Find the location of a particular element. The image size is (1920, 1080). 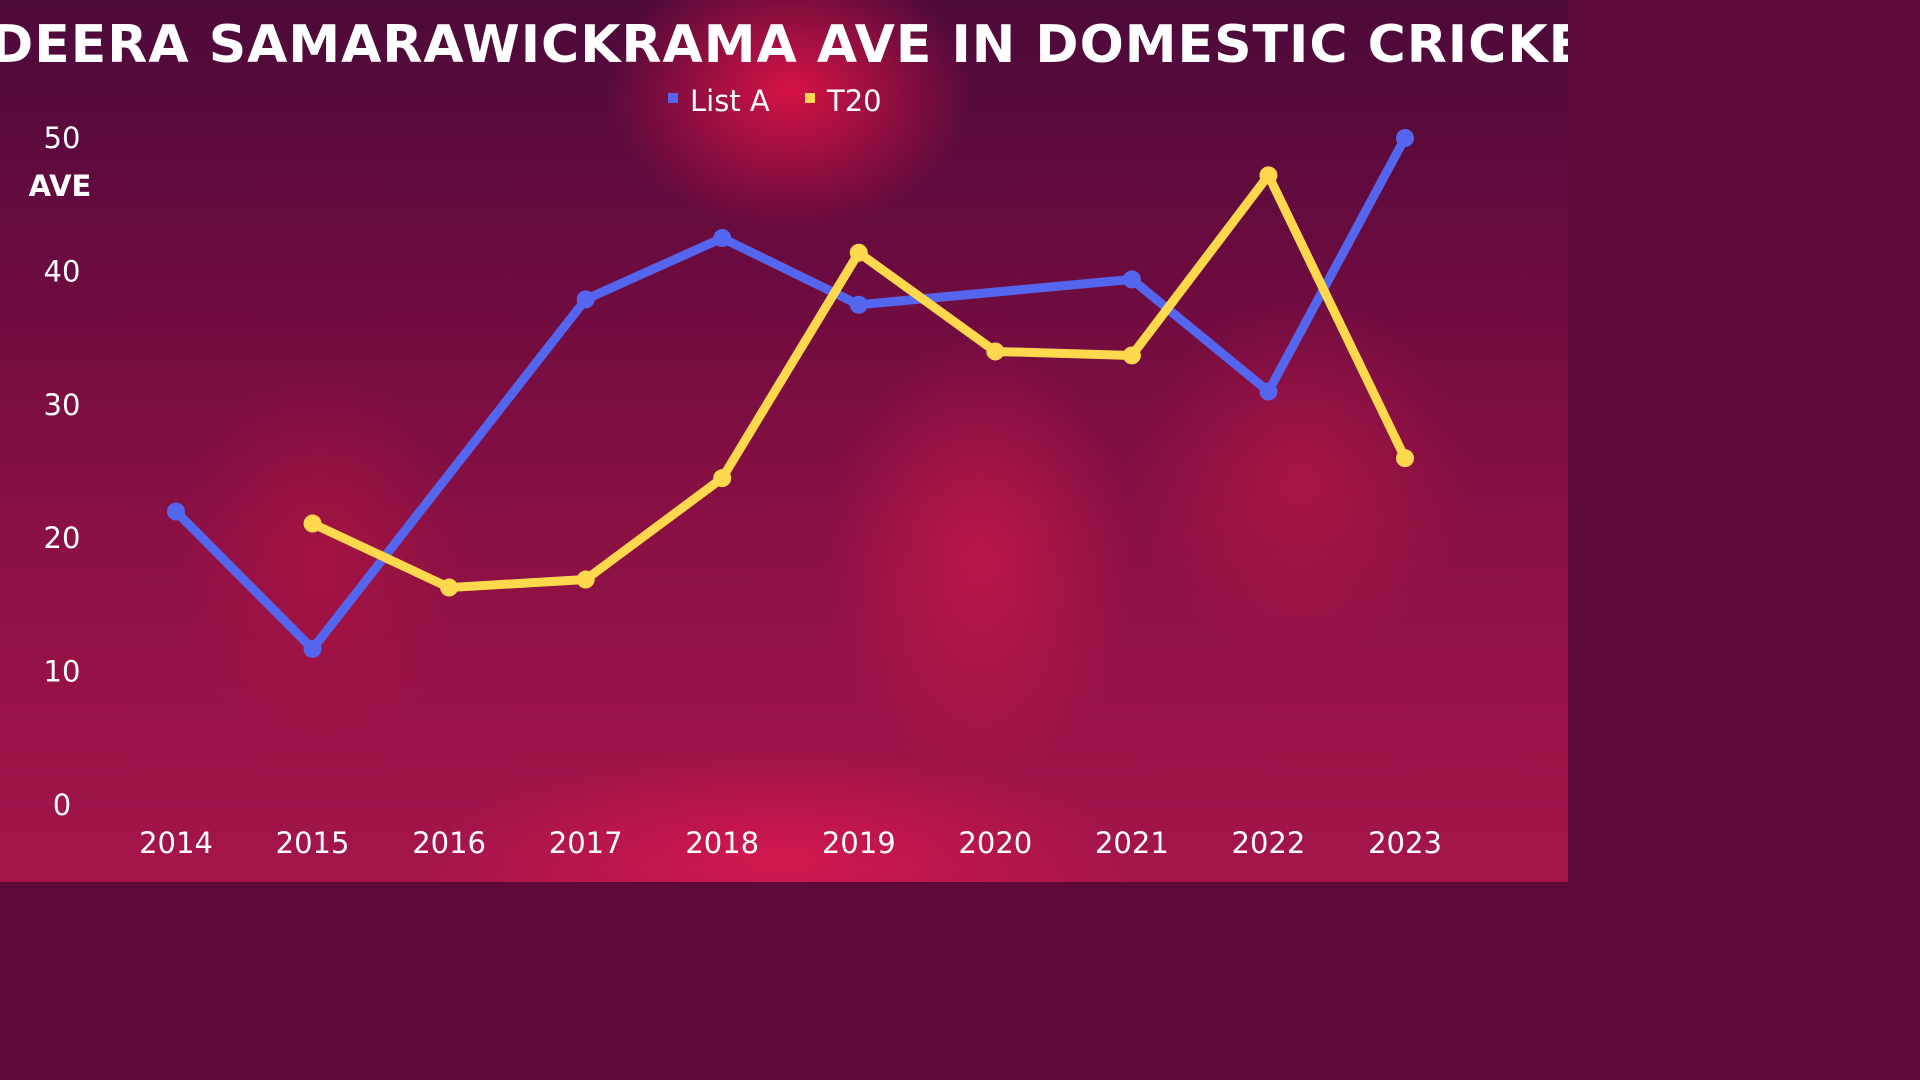

x-tick-label: 2022 is located at coordinates (1269, 843).